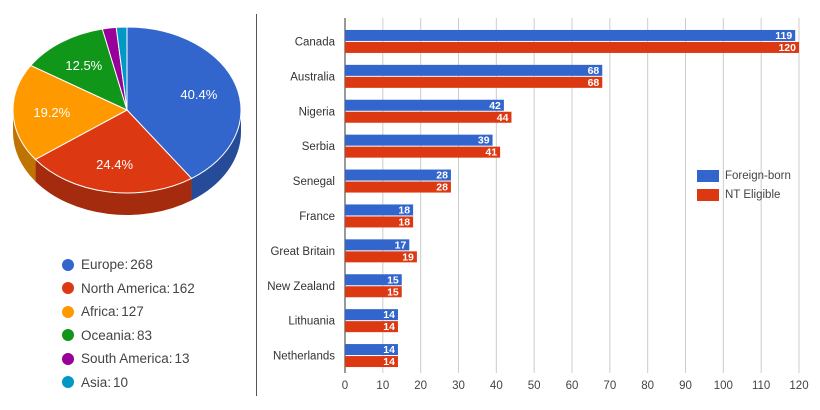 Image resolution: width=820 pixels, height=410 pixels. What do you see at coordinates (108, 335) in the screenshot?
I see `legend-label: Oceania:` at bounding box center [108, 335].